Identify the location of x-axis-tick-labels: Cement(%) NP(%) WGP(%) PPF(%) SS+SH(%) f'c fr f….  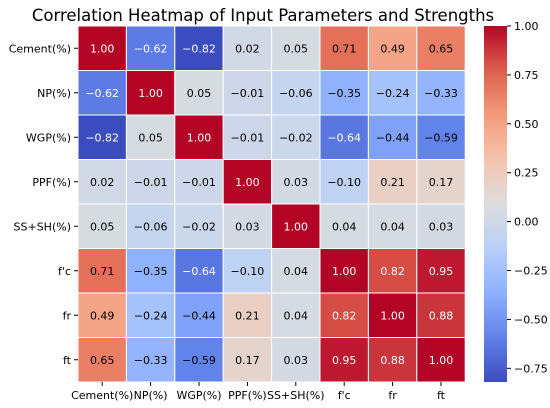
(258, 392).